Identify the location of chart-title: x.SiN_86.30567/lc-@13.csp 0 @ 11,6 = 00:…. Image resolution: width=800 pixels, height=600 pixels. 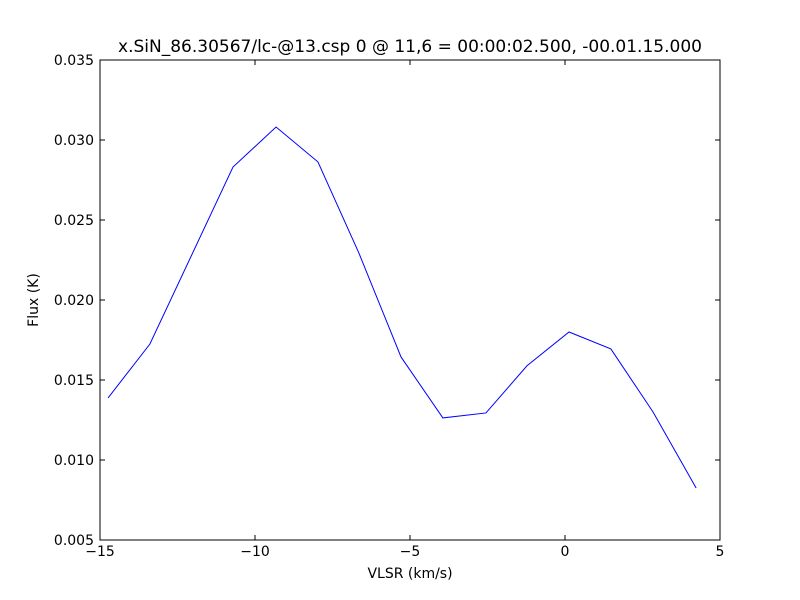
(410, 47).